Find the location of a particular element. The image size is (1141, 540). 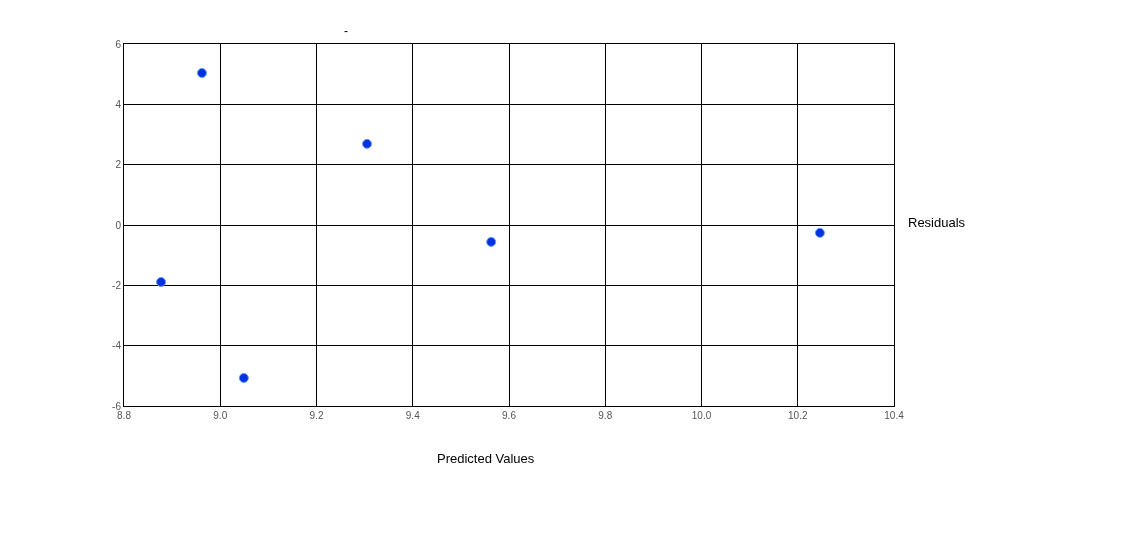

x-tick-label: 9.6 is located at coordinates (509, 415).